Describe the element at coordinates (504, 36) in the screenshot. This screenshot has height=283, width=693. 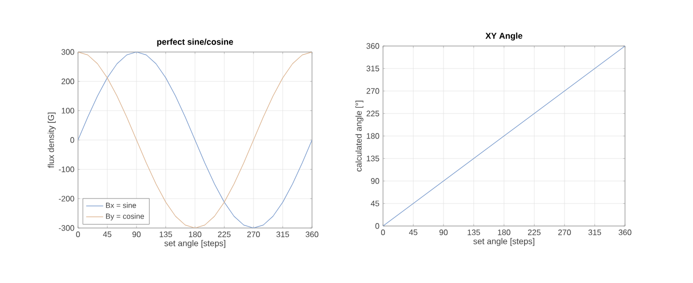
I see `chart-title: XY Angle` at that location.